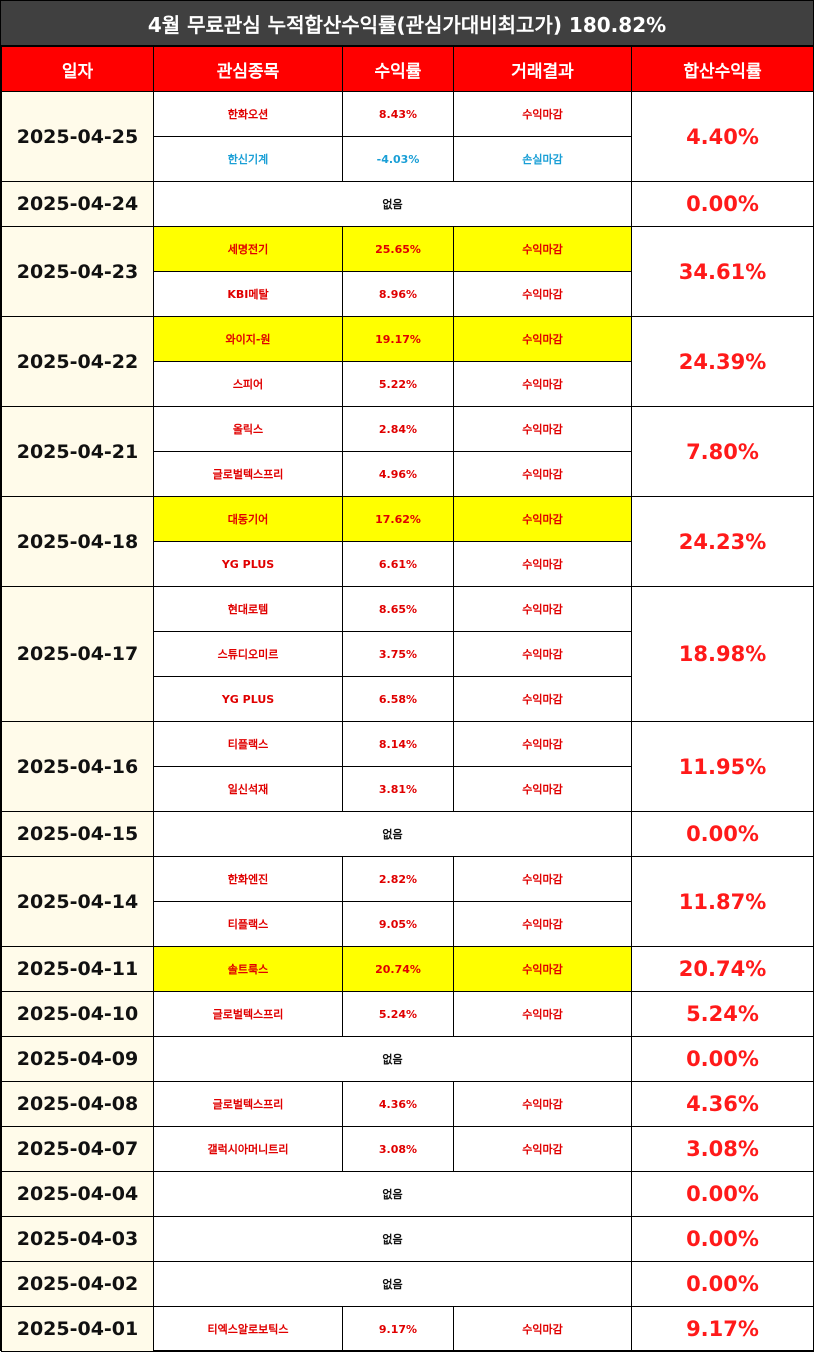 The image size is (814, 1352). Describe the element at coordinates (77, 1014) in the screenshot. I see `date-cell: 2025-04-10` at that location.